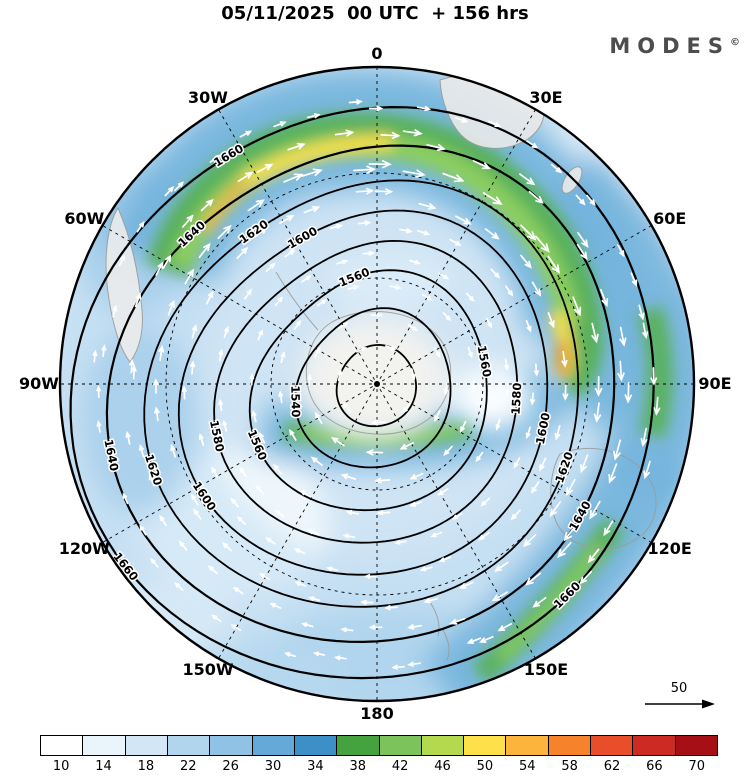  I want to click on longitude-label-30W: 30W, so click(208, 97).